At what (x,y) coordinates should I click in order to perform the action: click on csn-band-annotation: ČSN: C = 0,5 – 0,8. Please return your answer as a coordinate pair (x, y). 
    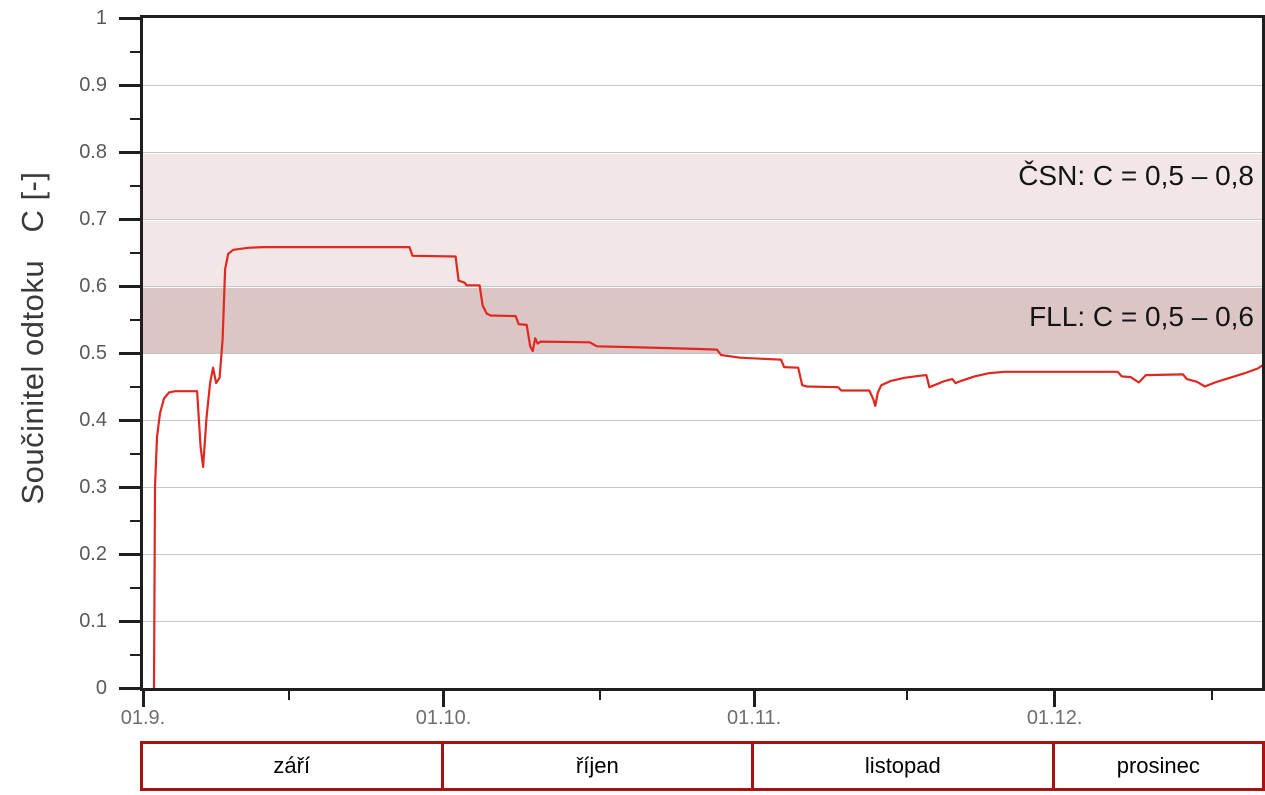
    Looking at the image, I should click on (1136, 175).